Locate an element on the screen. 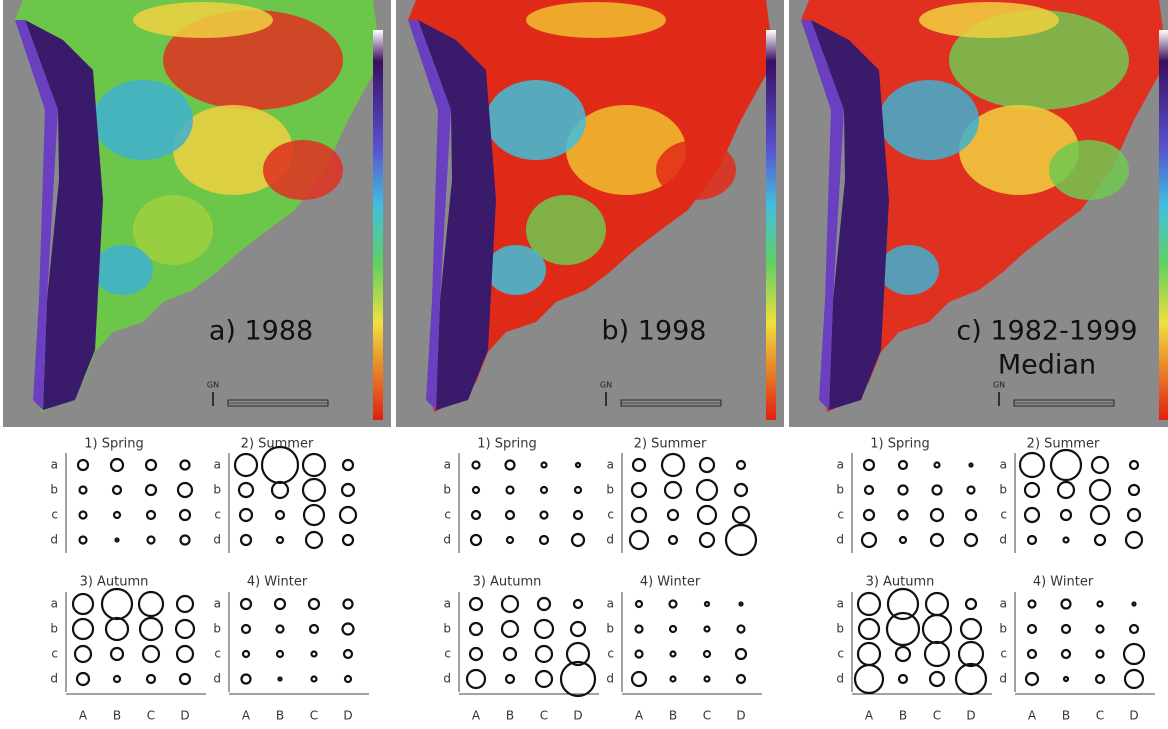  map-marker: GN is located at coordinates (213, 385).